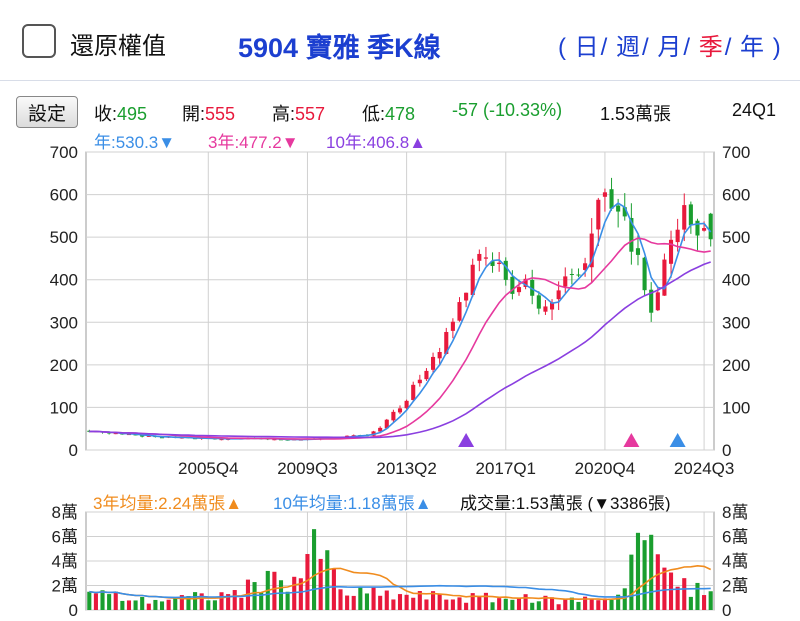 This screenshot has height=621, width=800. I want to click on header-bar: 還原權值 5904 寶雅 季K線 ( 日/ 週/ 月/ 季/ 年 ), so click(400, 40).